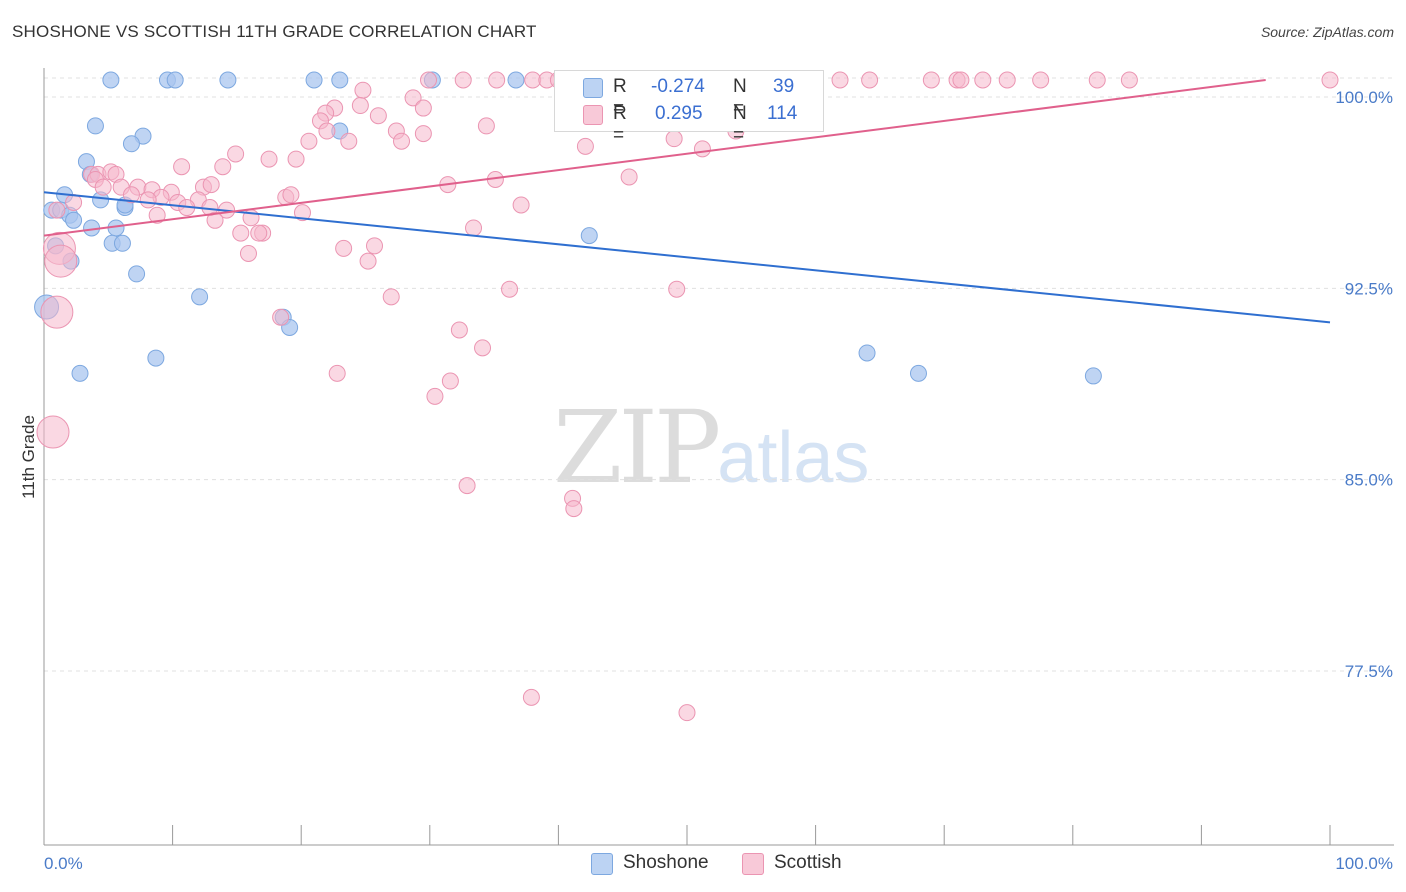 The width and height of the screenshot is (1406, 892). I want to click on bottom-legend-swatch-scottish, so click(753, 864).